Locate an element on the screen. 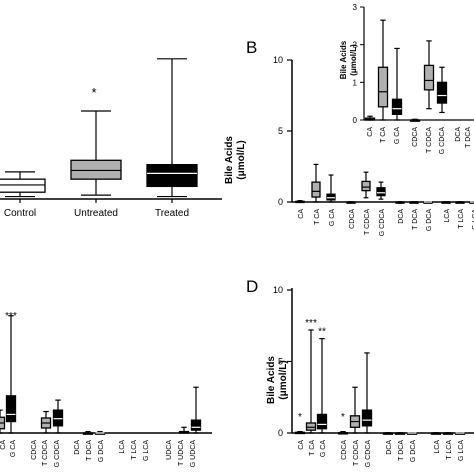 The width and height of the screenshot is (474, 474). panel-d-box-gcdca-box is located at coordinates (367, 418).